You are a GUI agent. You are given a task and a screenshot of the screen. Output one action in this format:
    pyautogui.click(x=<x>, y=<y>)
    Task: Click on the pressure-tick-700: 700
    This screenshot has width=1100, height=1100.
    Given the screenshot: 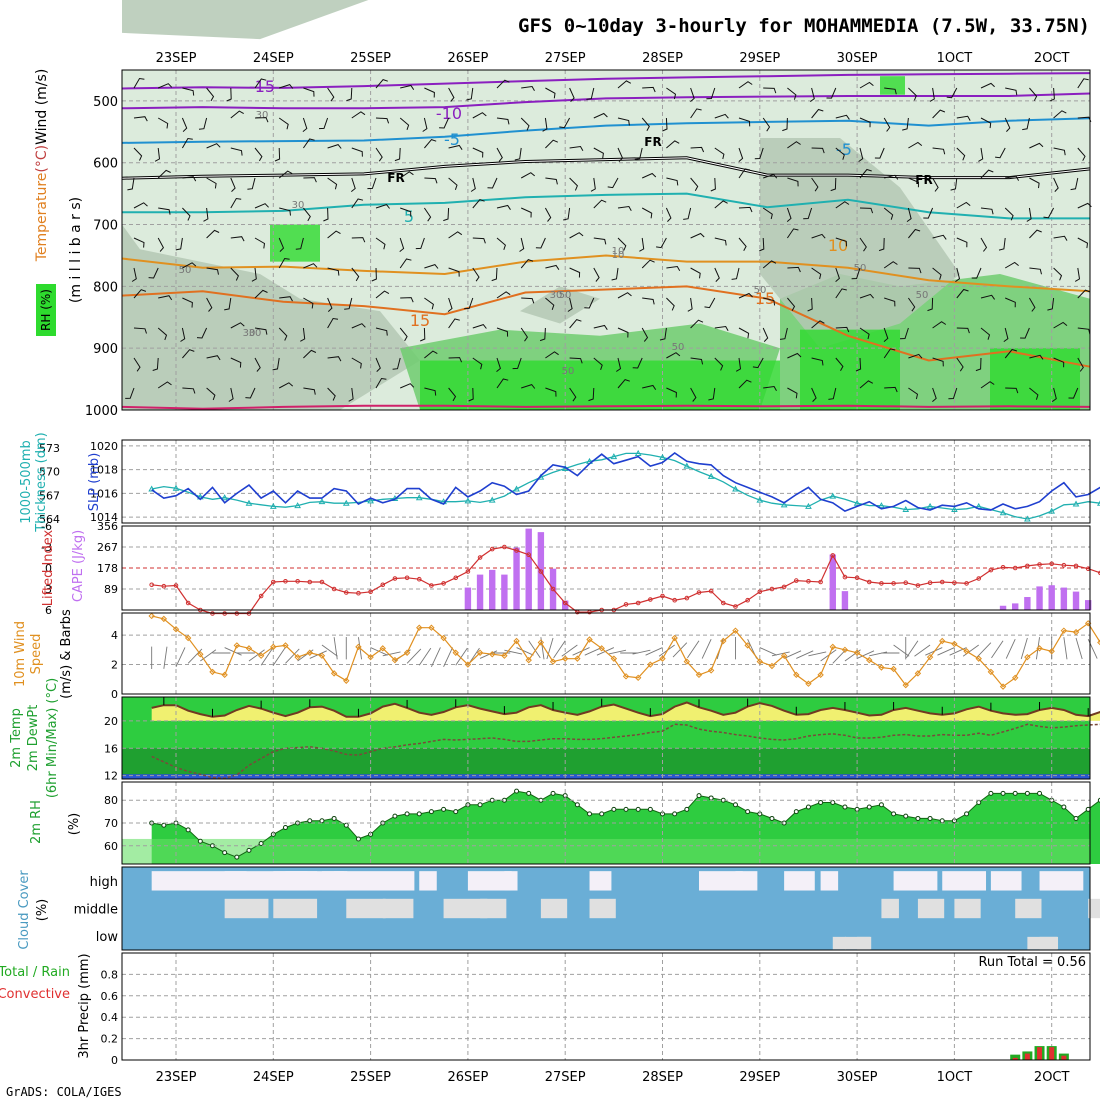 What is the action you would take?
    pyautogui.click(x=105, y=226)
    